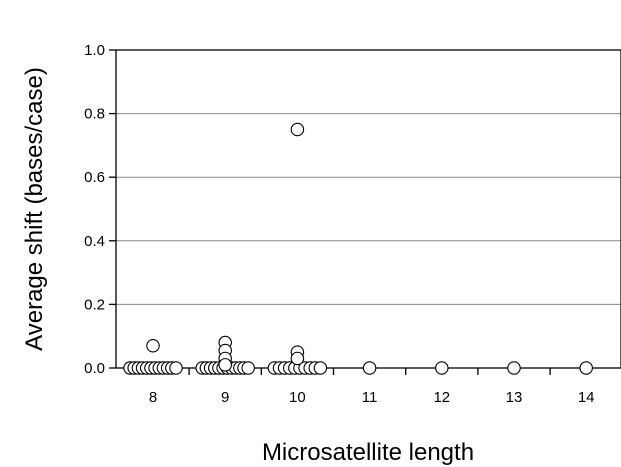 This screenshot has height=467, width=621. Describe the element at coordinates (514, 397) in the screenshot. I see `x-tick-label: 13` at that location.